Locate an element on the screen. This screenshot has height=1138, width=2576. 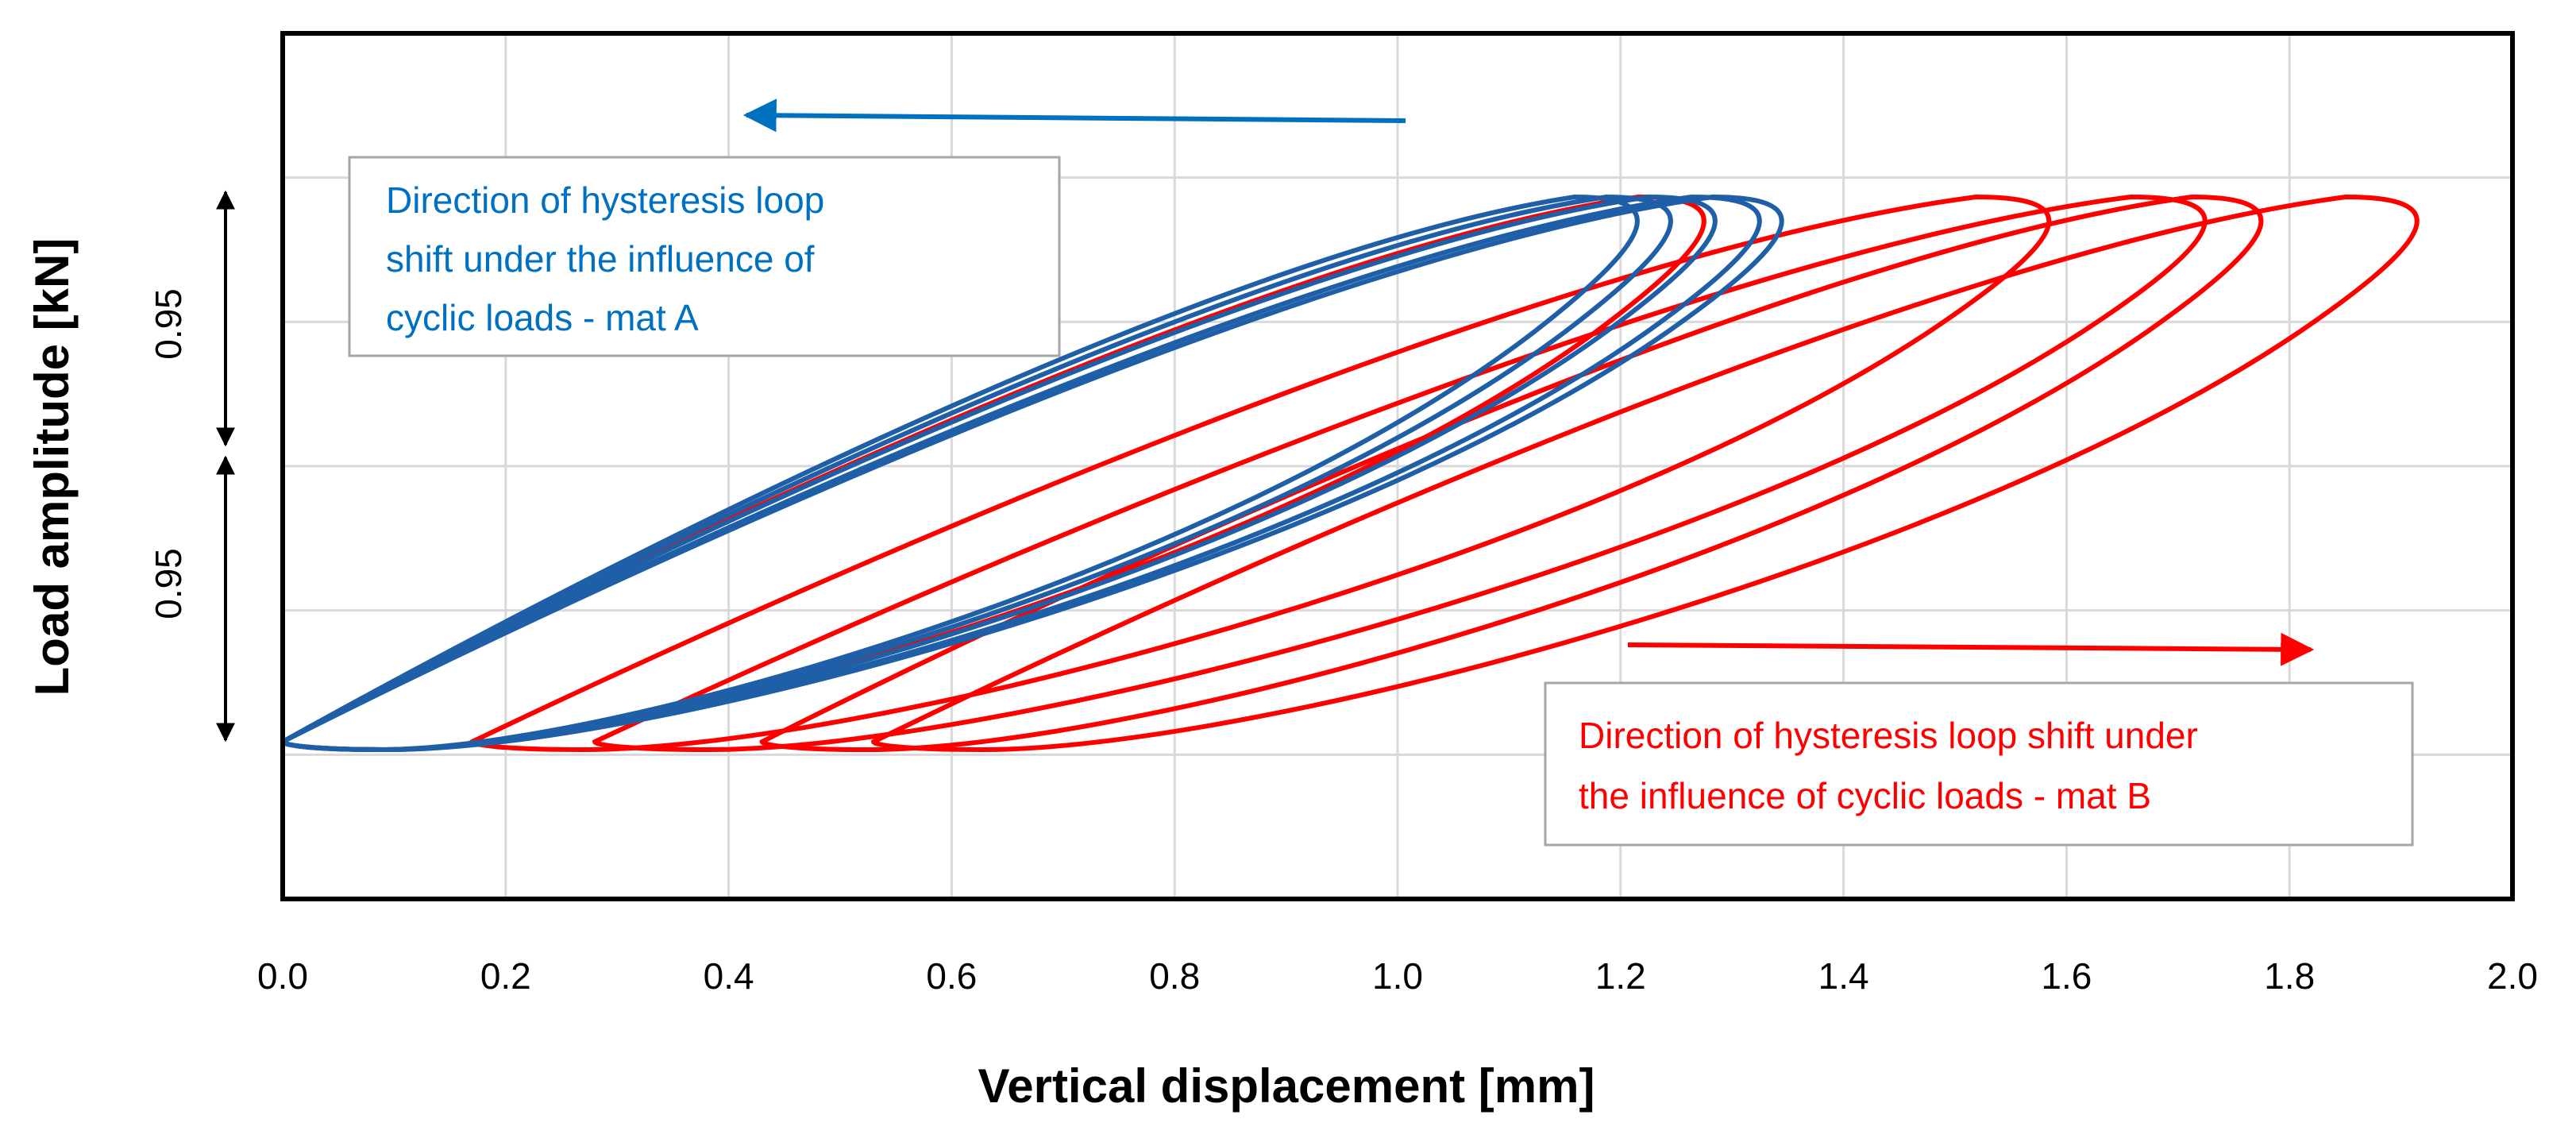
x-tick-labels: 0.0 0.2 0.4 0.6 0.8 1.0 1.2 1.4 1.6 1.8 2.0 is located at coordinates (1397, 976).